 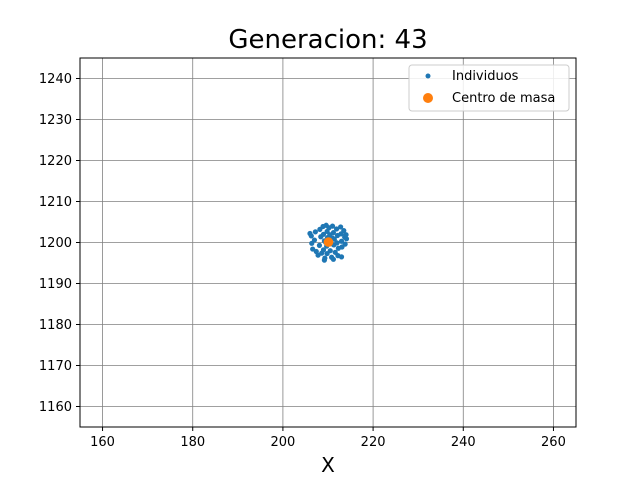 I want to click on y-tick-label: 1180, so click(x=55, y=325).